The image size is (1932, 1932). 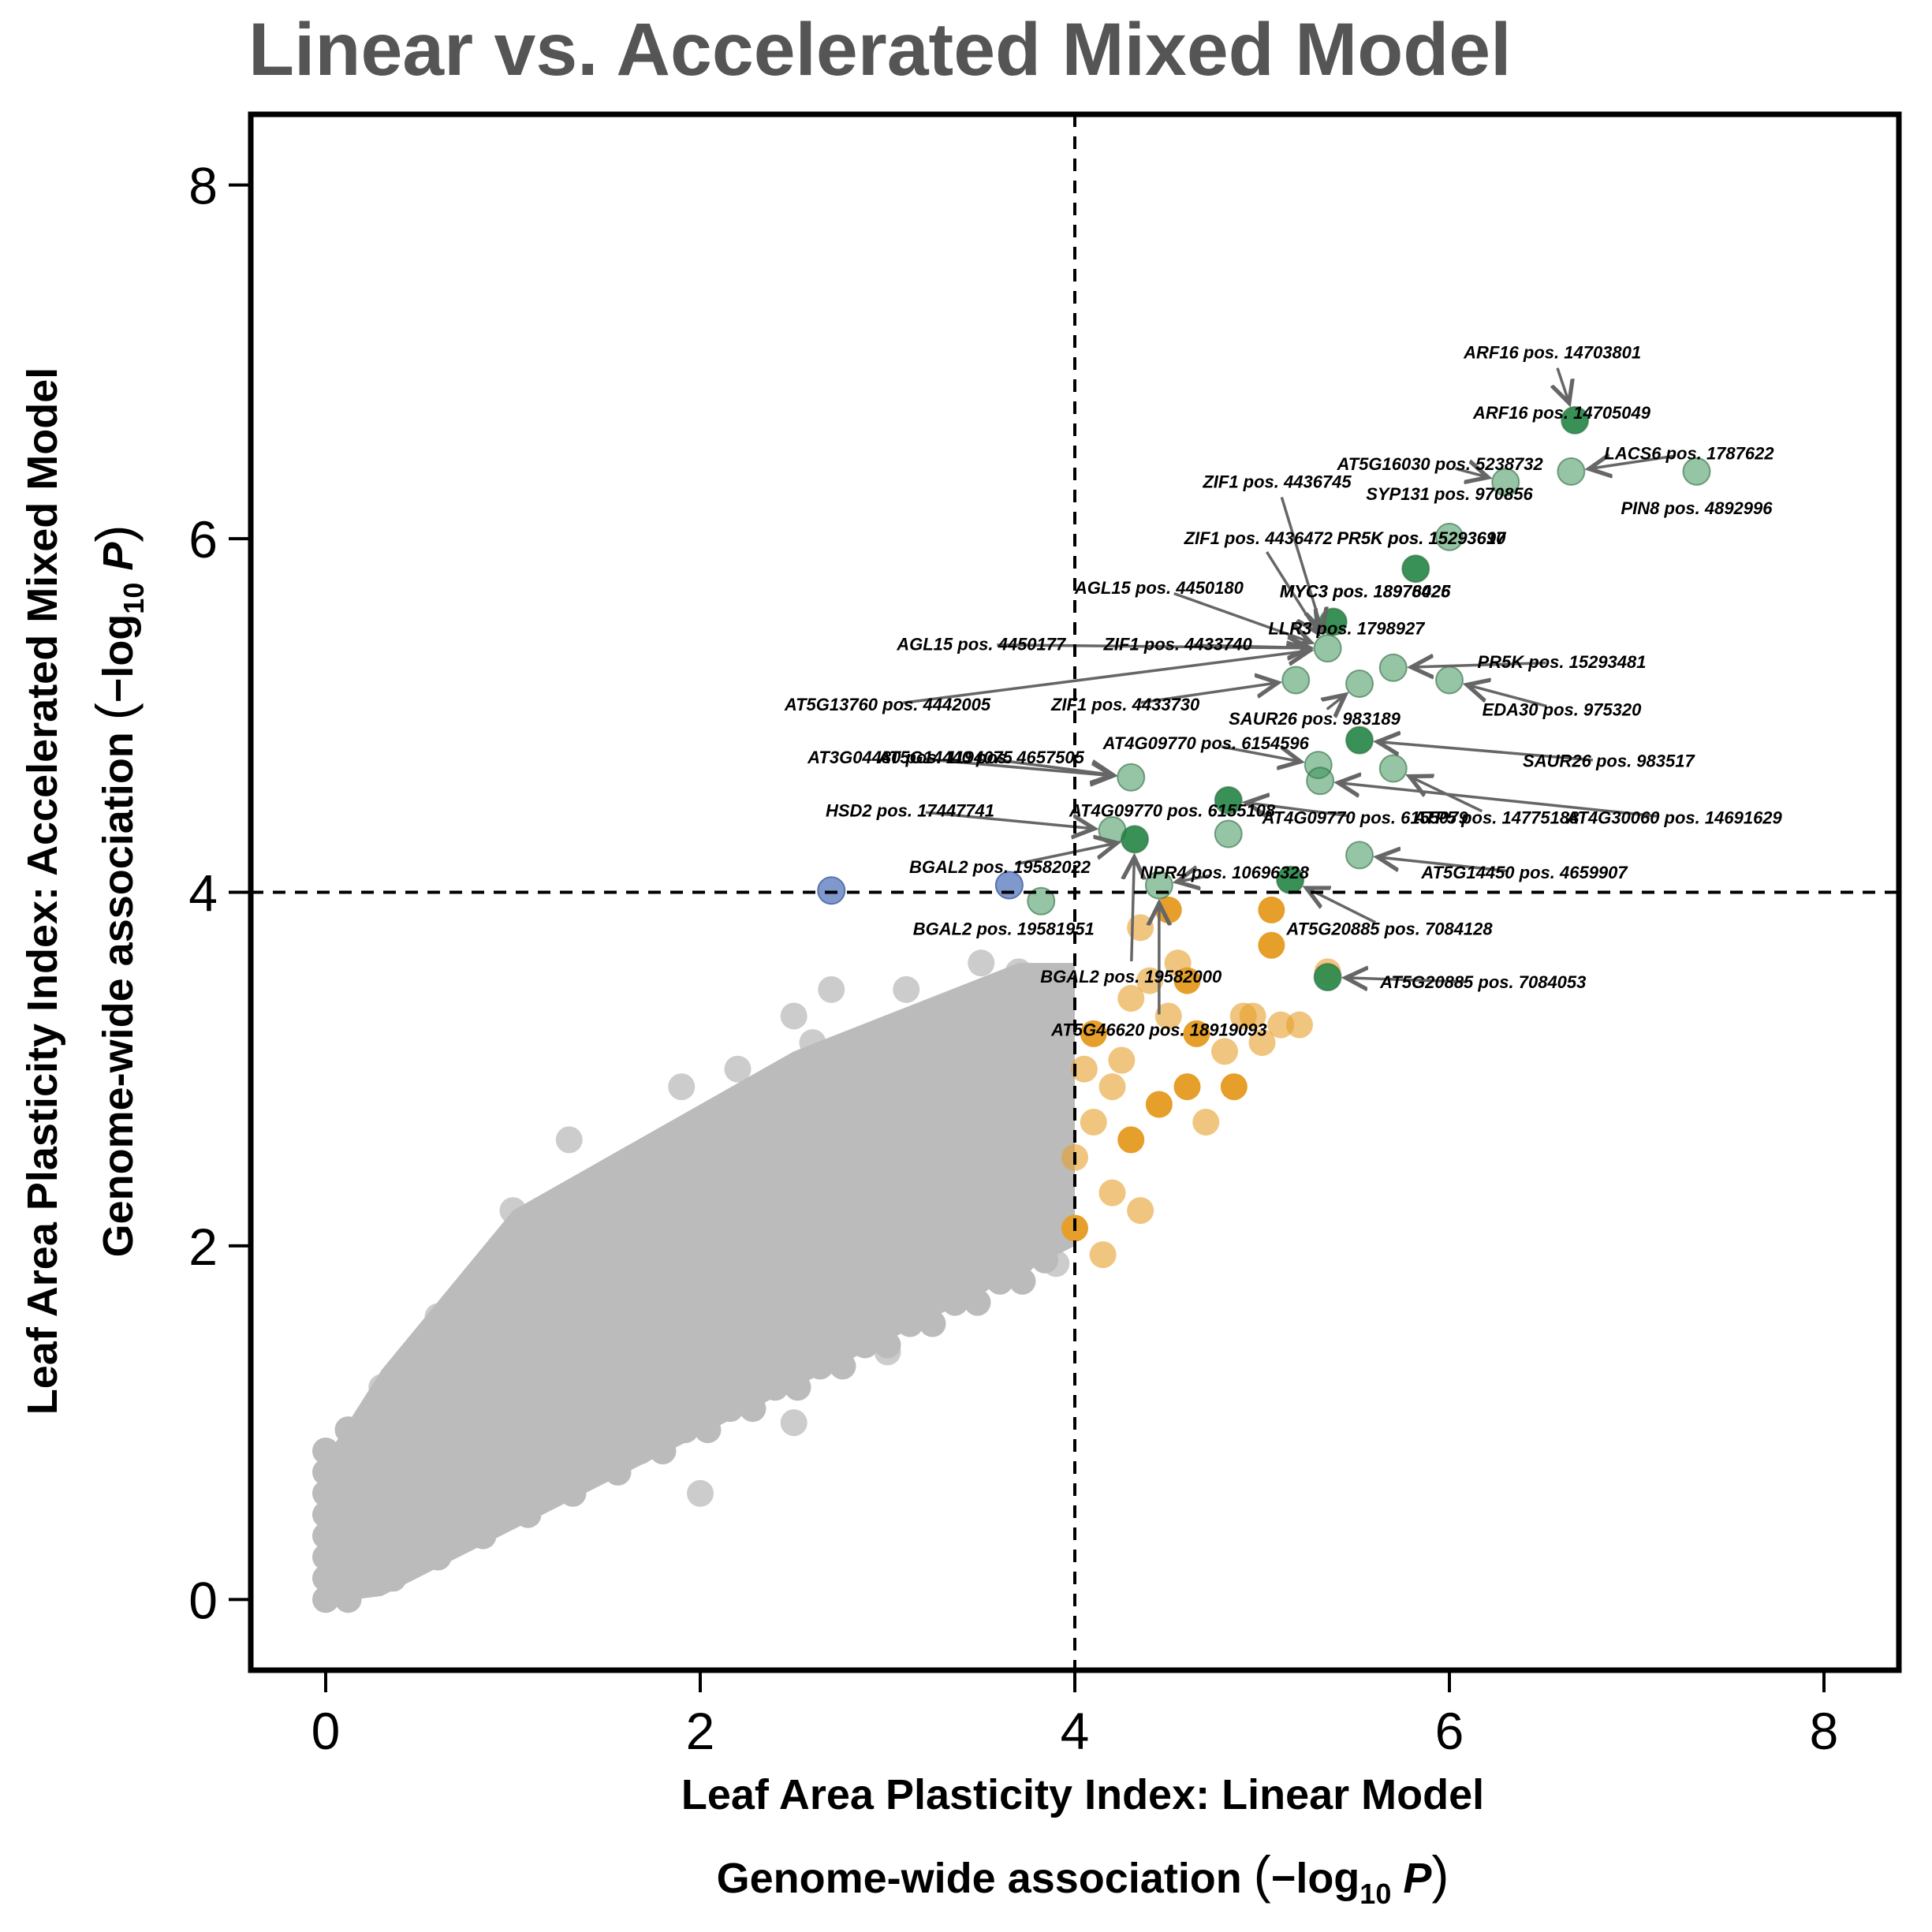 What do you see at coordinates (1083, 1794) in the screenshot?
I see `x-axis-label: Leaf Area Plasticity Index: Linear Model` at bounding box center [1083, 1794].